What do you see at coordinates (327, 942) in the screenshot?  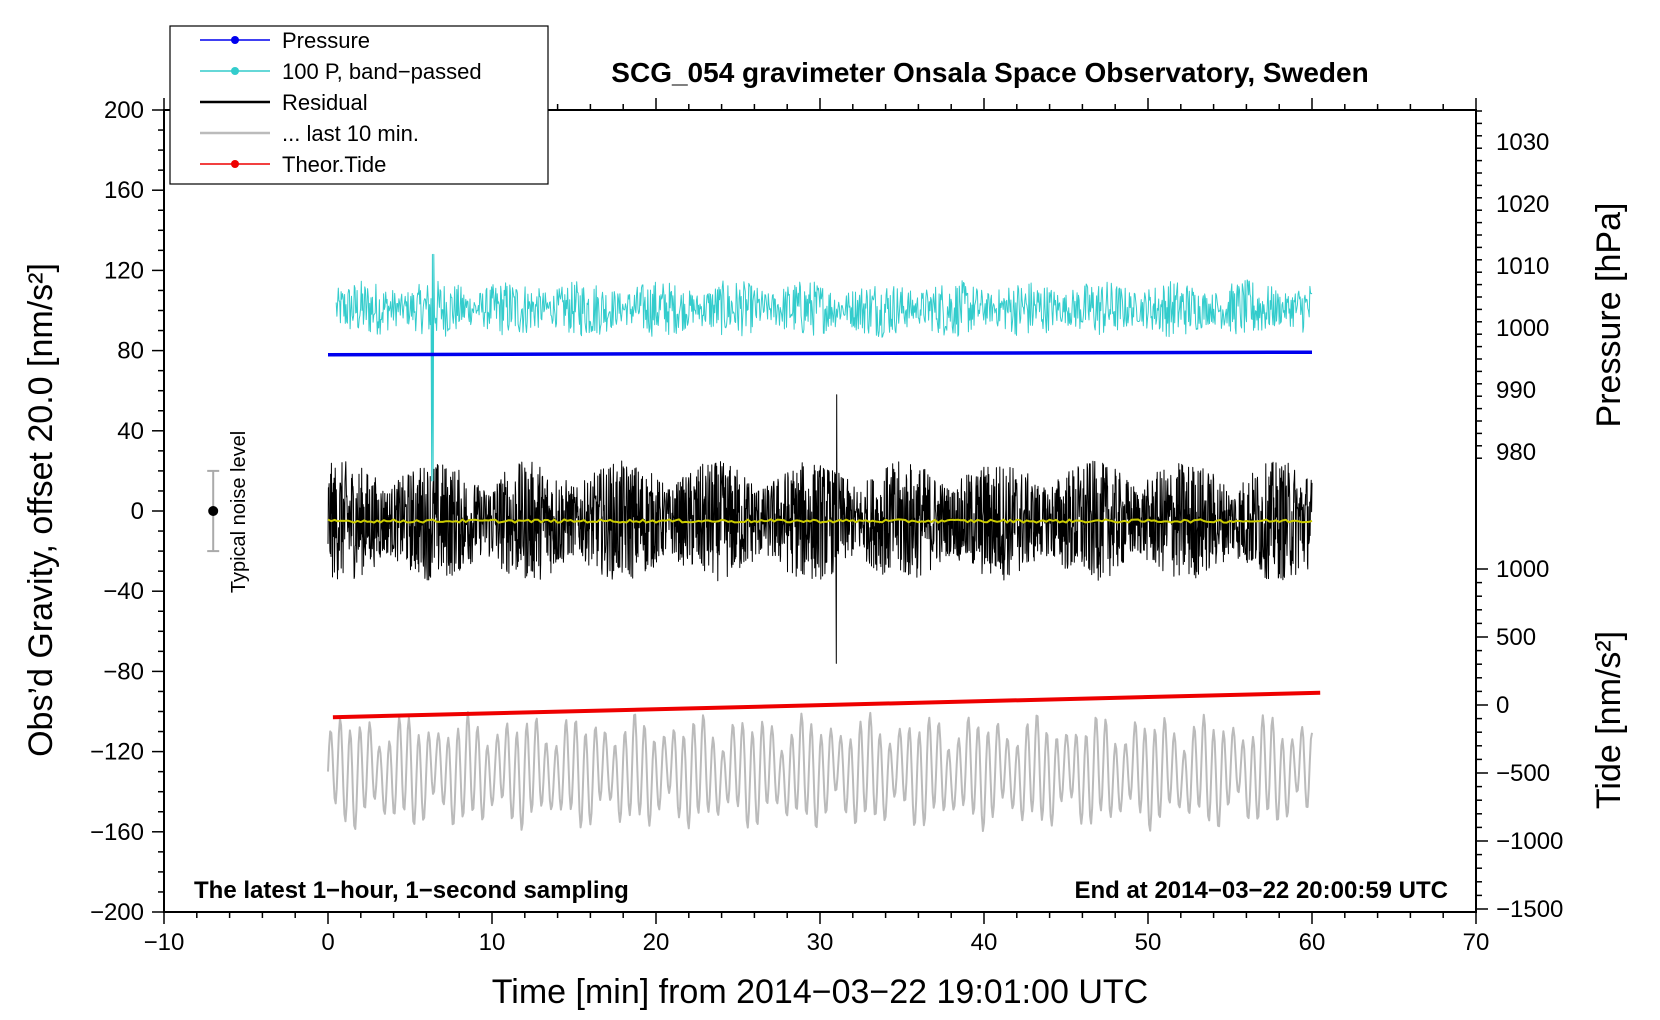 I see `x-tick-label: 0` at bounding box center [327, 942].